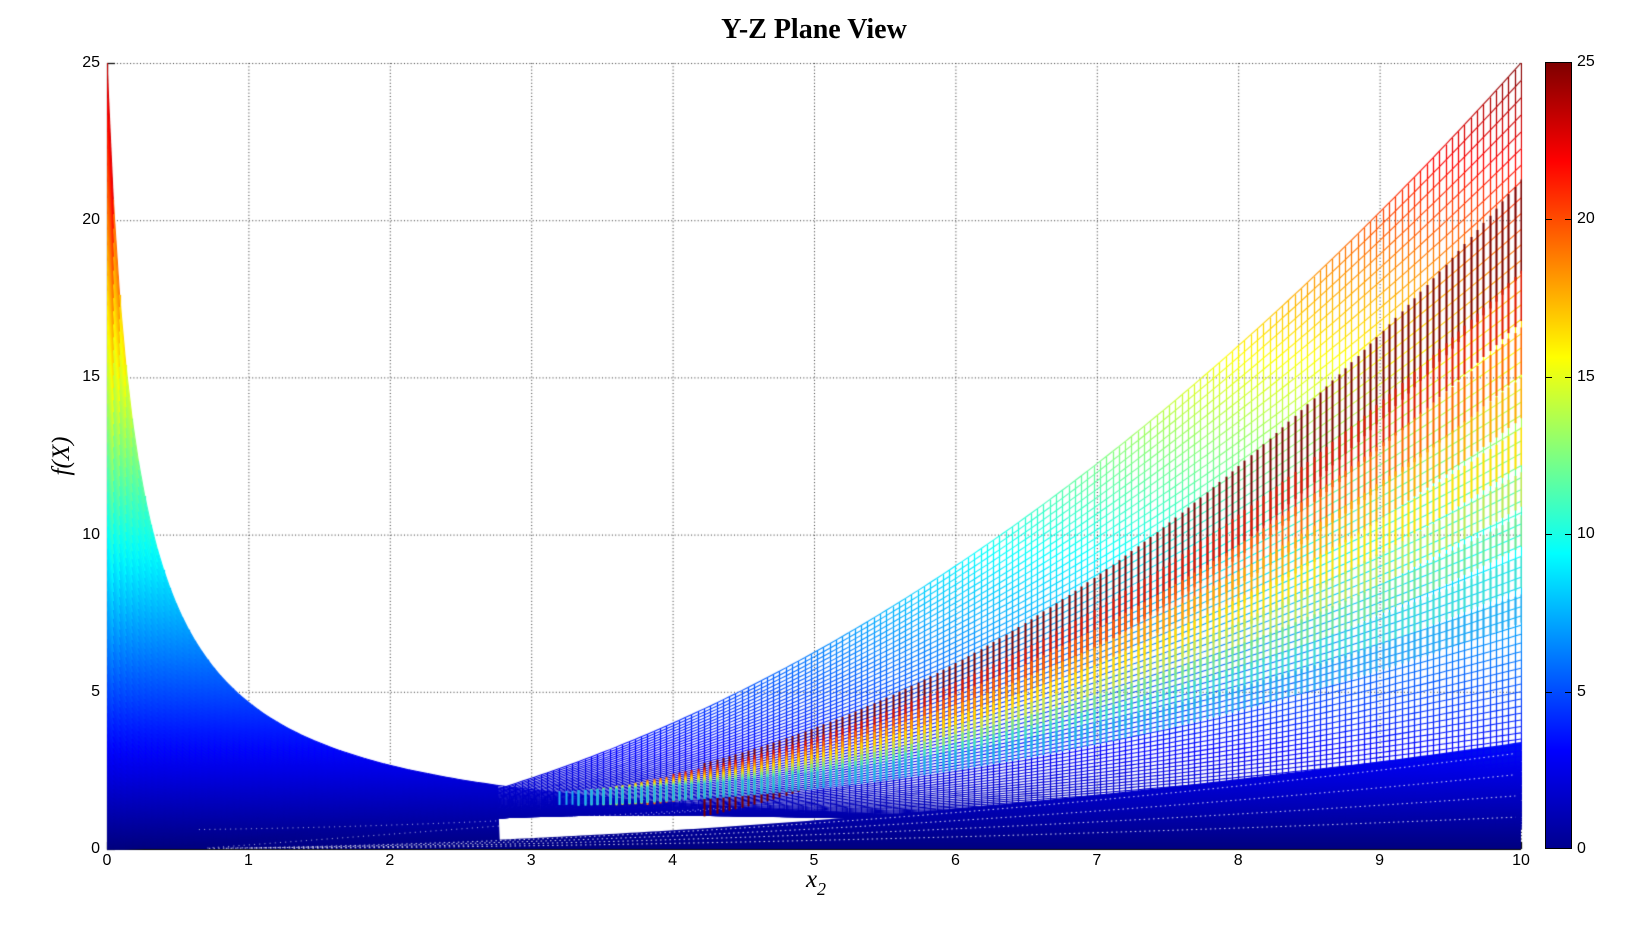 The height and width of the screenshot is (945, 1632). I want to click on colorbar, so click(1558, 455).